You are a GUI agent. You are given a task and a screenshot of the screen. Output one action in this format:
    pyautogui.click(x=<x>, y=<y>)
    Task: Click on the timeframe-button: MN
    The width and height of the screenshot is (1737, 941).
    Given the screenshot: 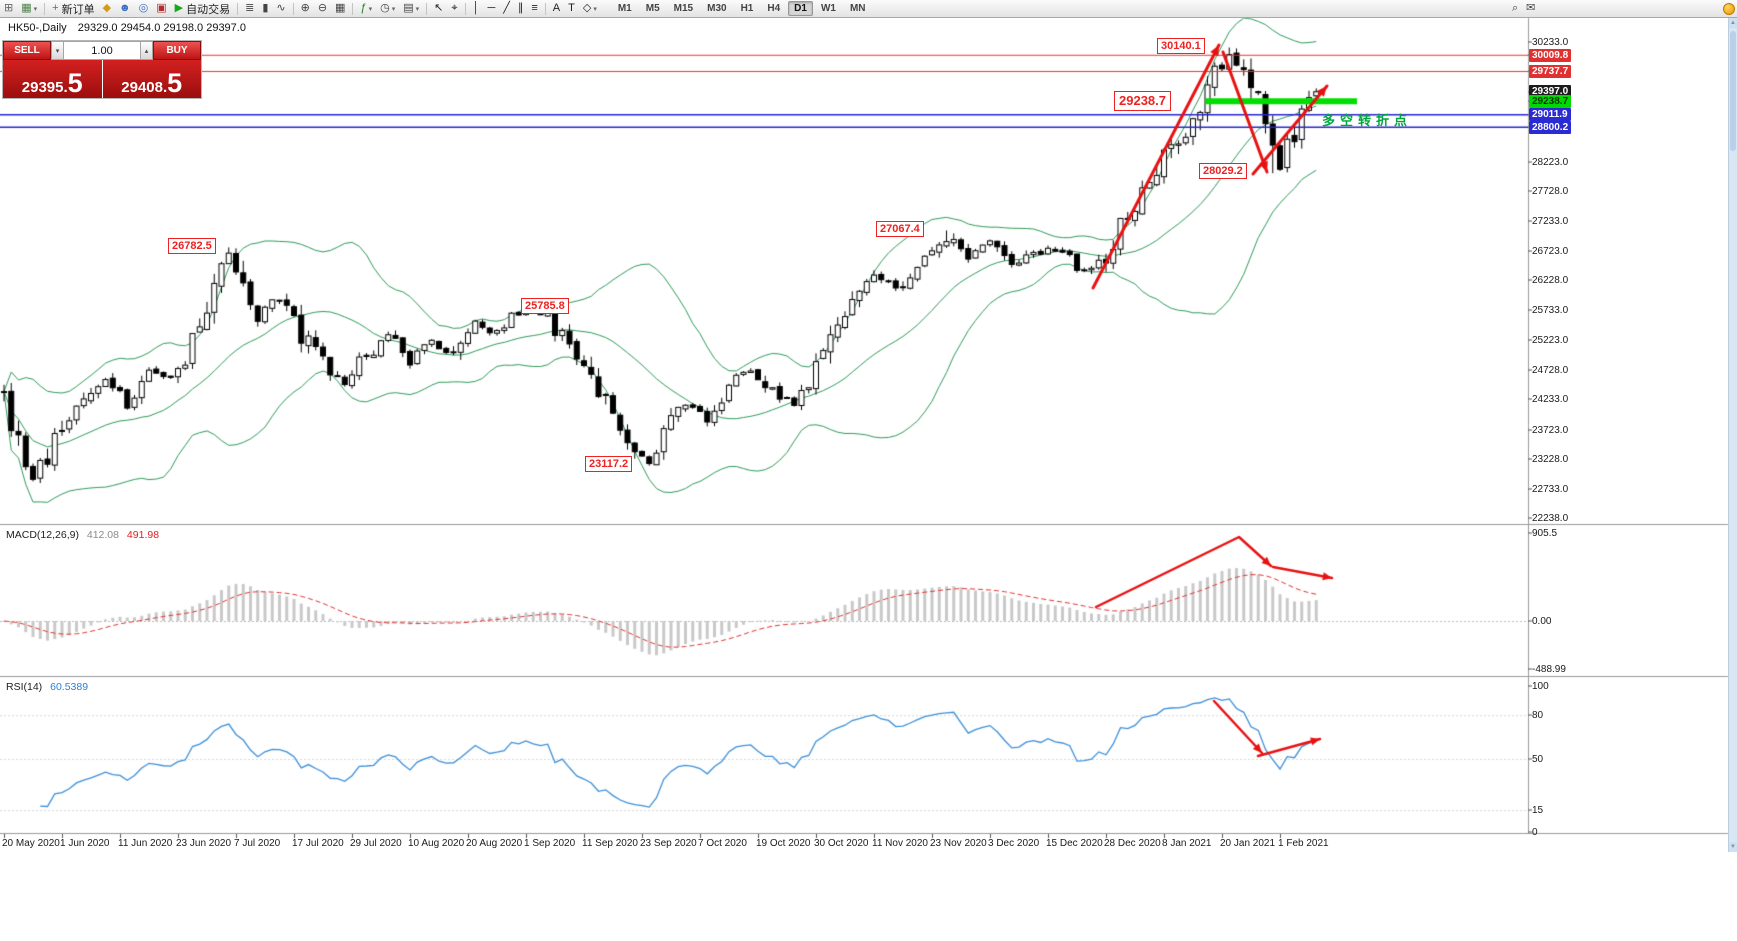 What is the action you would take?
    pyautogui.click(x=857, y=8)
    